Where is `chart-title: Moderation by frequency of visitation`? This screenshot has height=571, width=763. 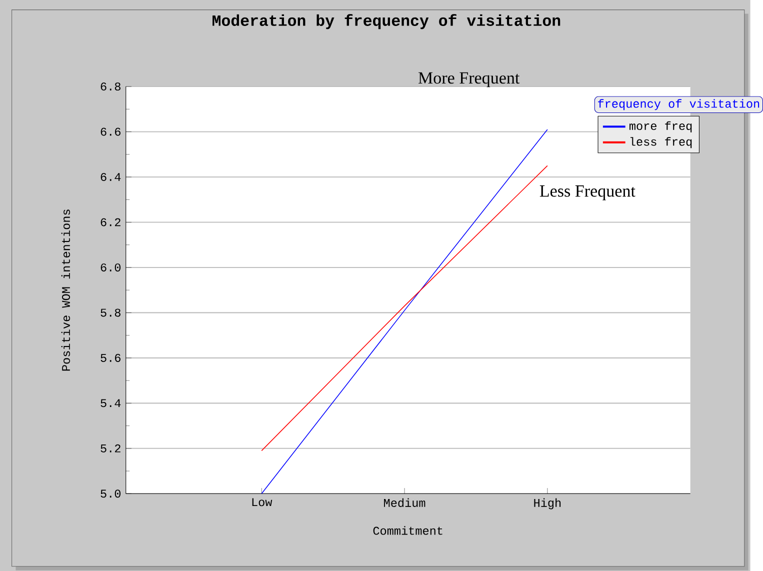 chart-title: Moderation by frequency of visitation is located at coordinates (386, 21).